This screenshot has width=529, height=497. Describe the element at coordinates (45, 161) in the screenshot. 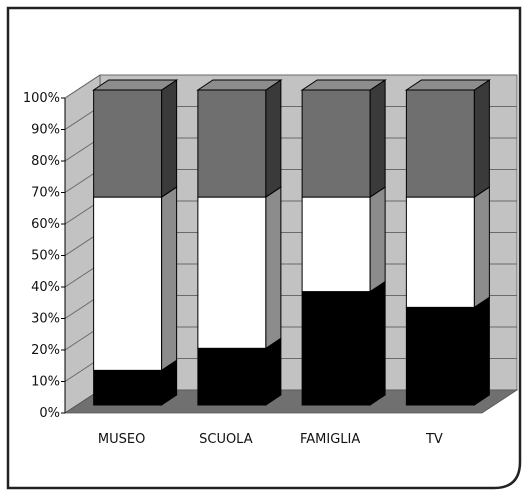

I see `y-tick-label: 80%` at that location.